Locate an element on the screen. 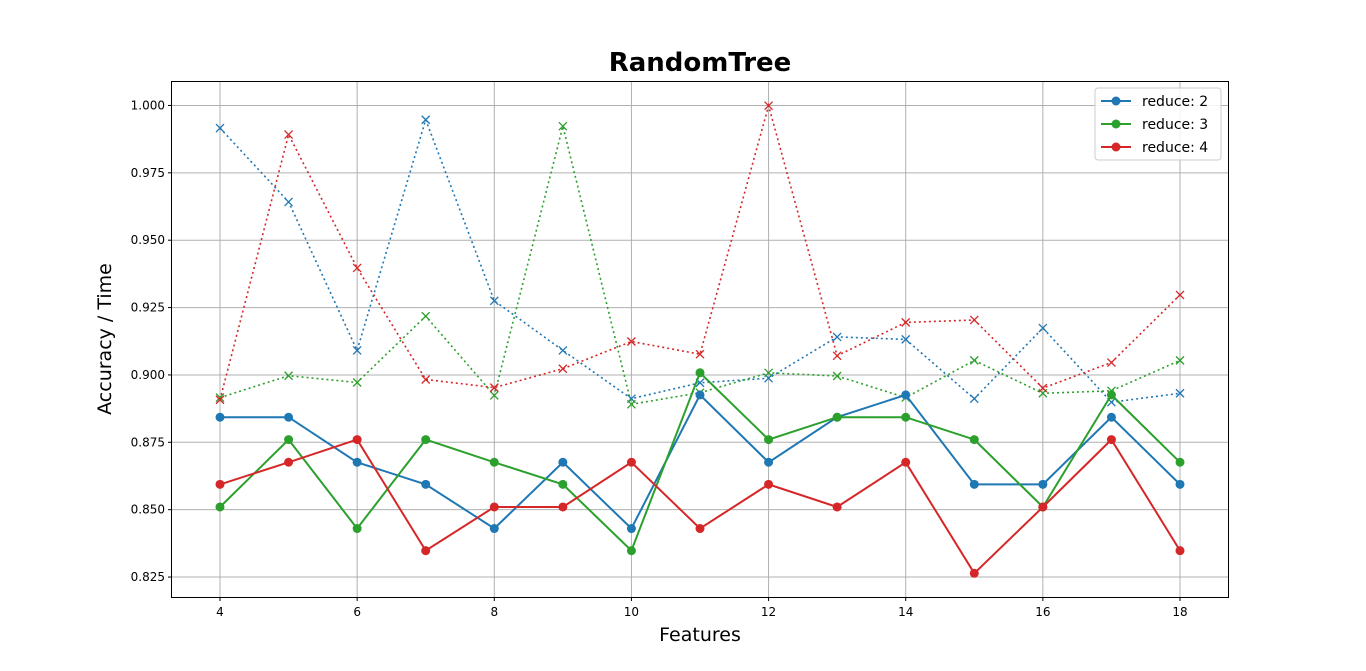 The width and height of the screenshot is (1366, 671). x-tick-label: 8 is located at coordinates (494, 612).